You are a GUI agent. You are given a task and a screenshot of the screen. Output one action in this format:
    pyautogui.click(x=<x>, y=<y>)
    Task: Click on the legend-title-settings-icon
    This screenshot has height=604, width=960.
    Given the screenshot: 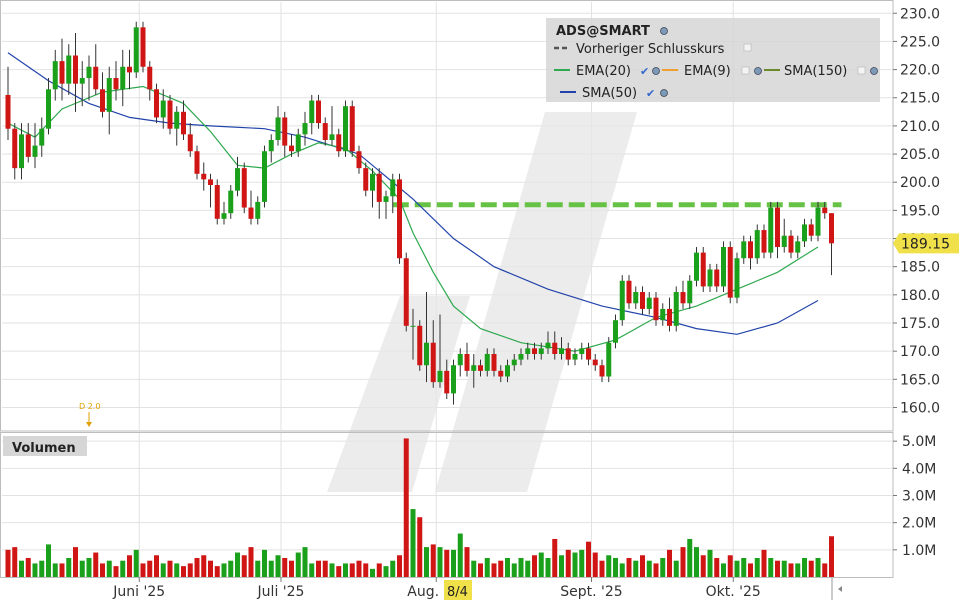 What is the action you would take?
    pyautogui.click(x=664, y=31)
    